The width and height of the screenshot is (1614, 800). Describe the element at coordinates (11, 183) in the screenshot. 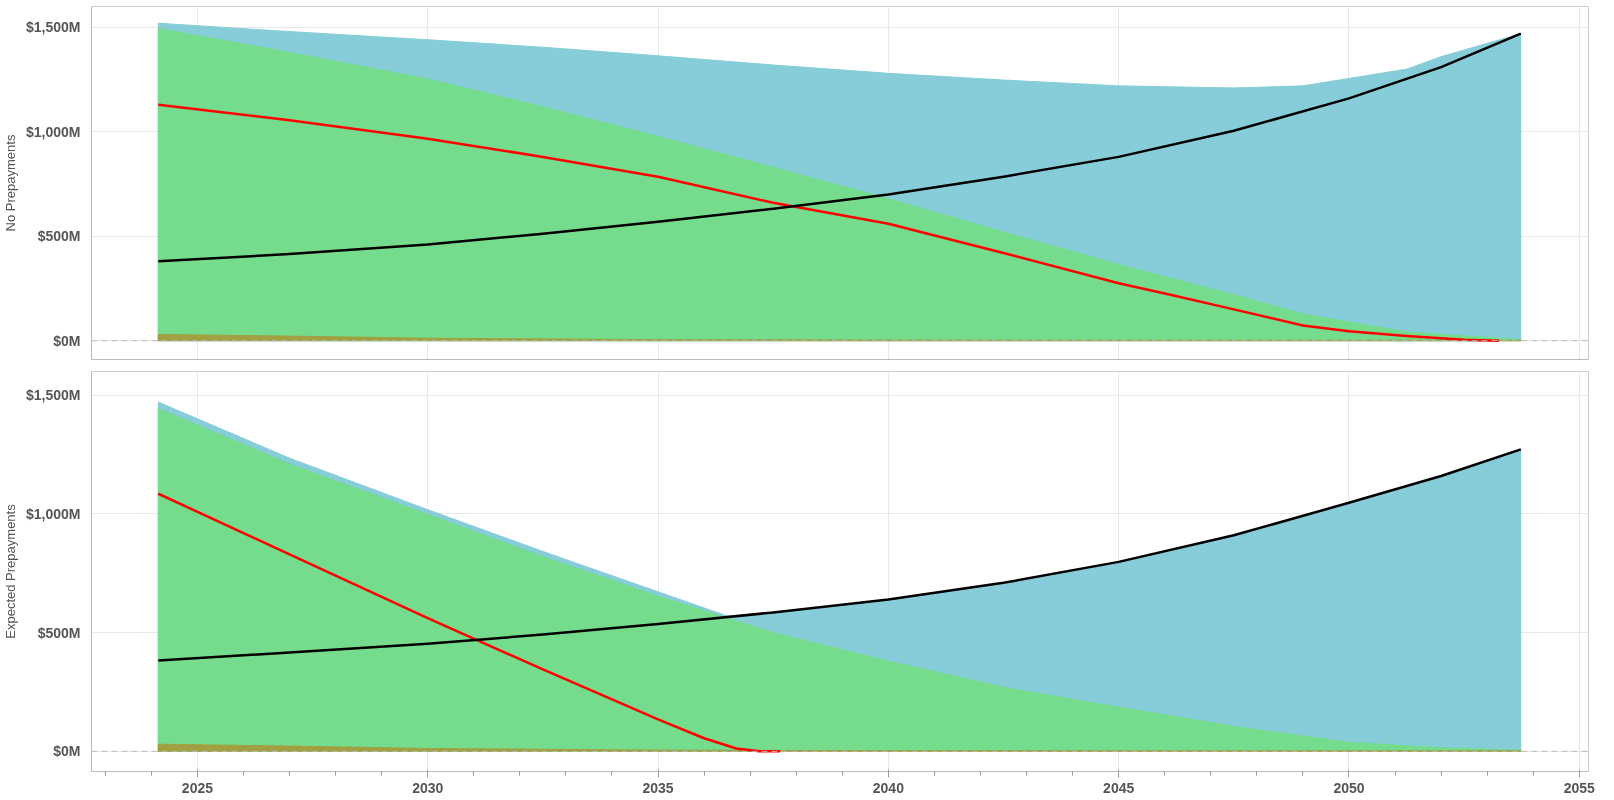

I see `y-axis-title: No Prepayments` at that location.